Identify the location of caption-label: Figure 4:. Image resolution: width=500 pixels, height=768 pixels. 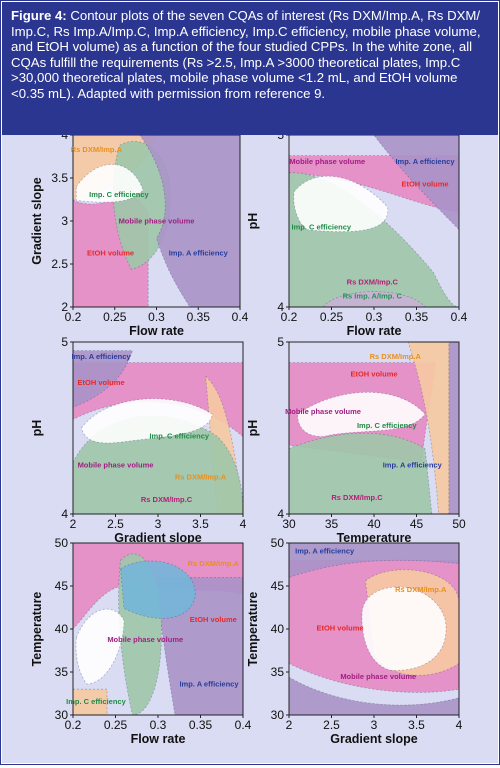
(39, 15).